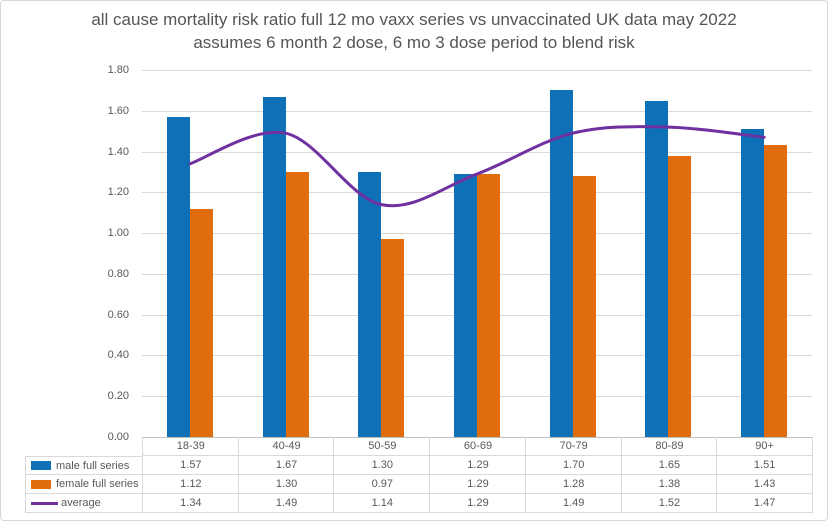  Describe the element at coordinates (764, 446) in the screenshot. I see `table-category-90+: 90+` at that location.